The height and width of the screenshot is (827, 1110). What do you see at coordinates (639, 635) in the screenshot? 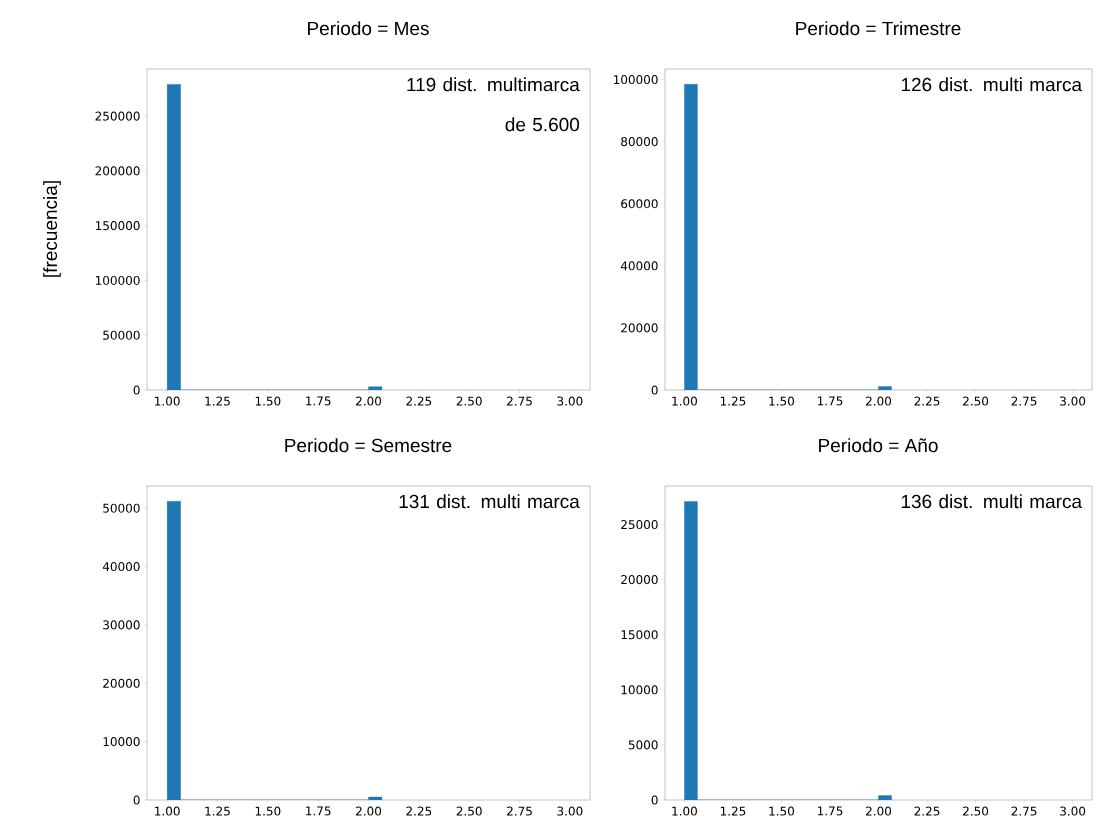
I see `y-tick-label: 15000` at bounding box center [639, 635].